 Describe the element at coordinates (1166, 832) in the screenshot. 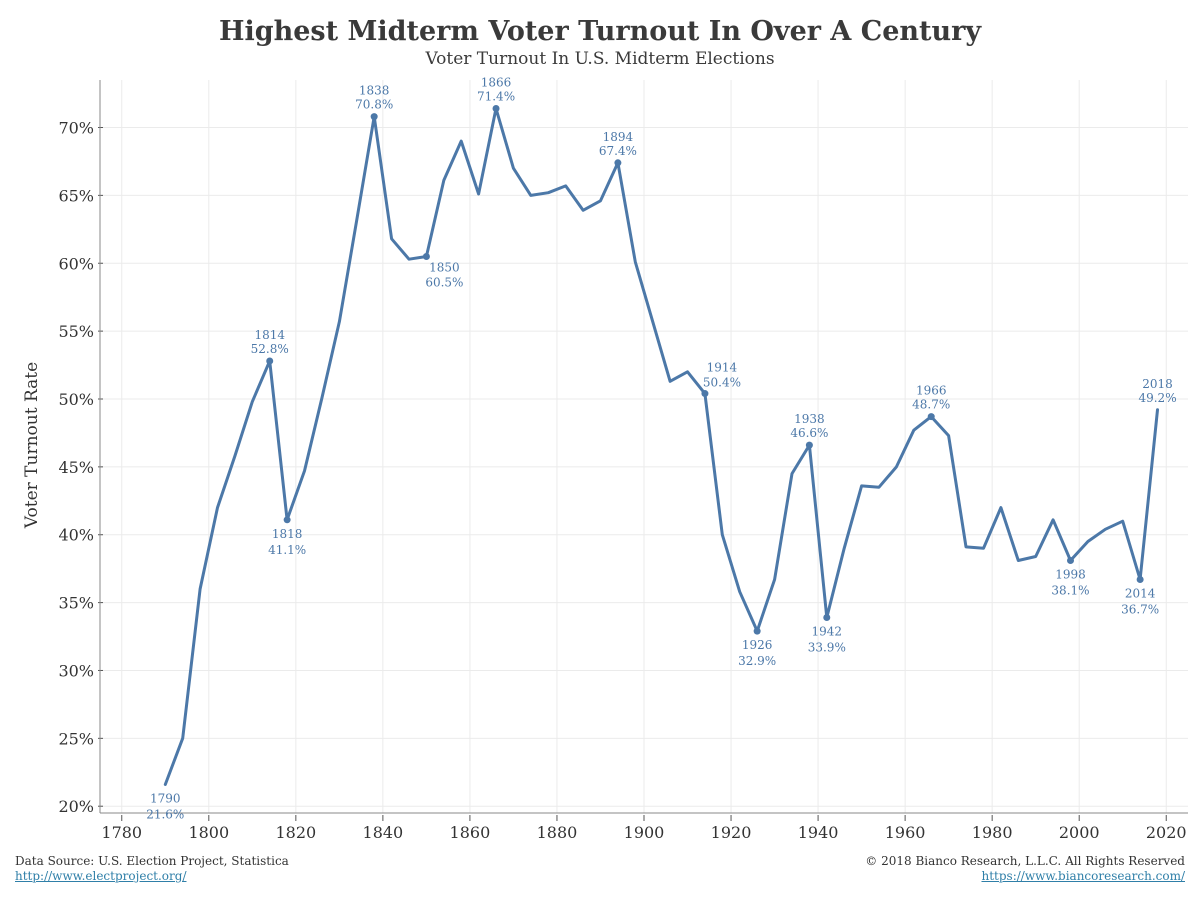

I see `x-tick-label: 2020` at that location.